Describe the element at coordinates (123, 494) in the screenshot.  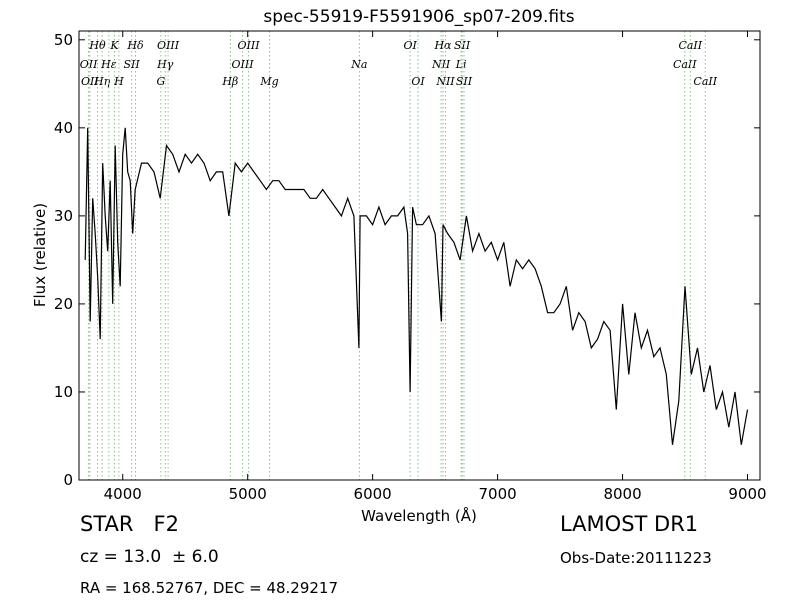
I see `x-tick-label: 4000` at that location.